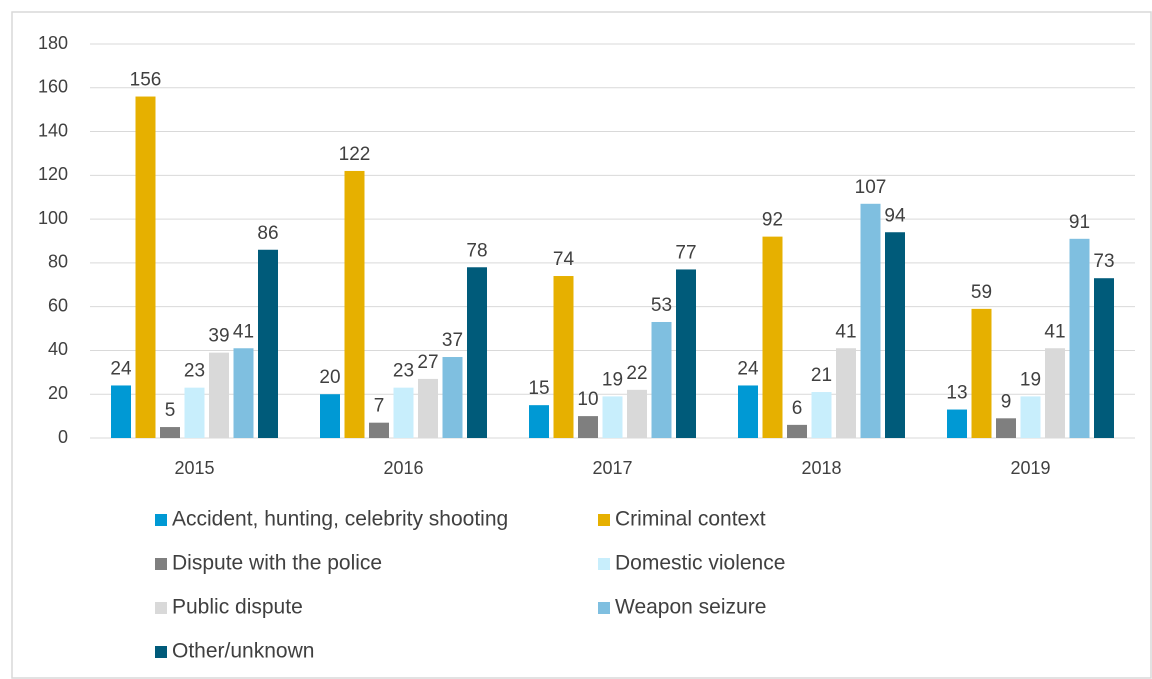 This screenshot has height=679, width=1152. What do you see at coordinates (170, 410) in the screenshot?
I see `data-label: 5` at bounding box center [170, 410].